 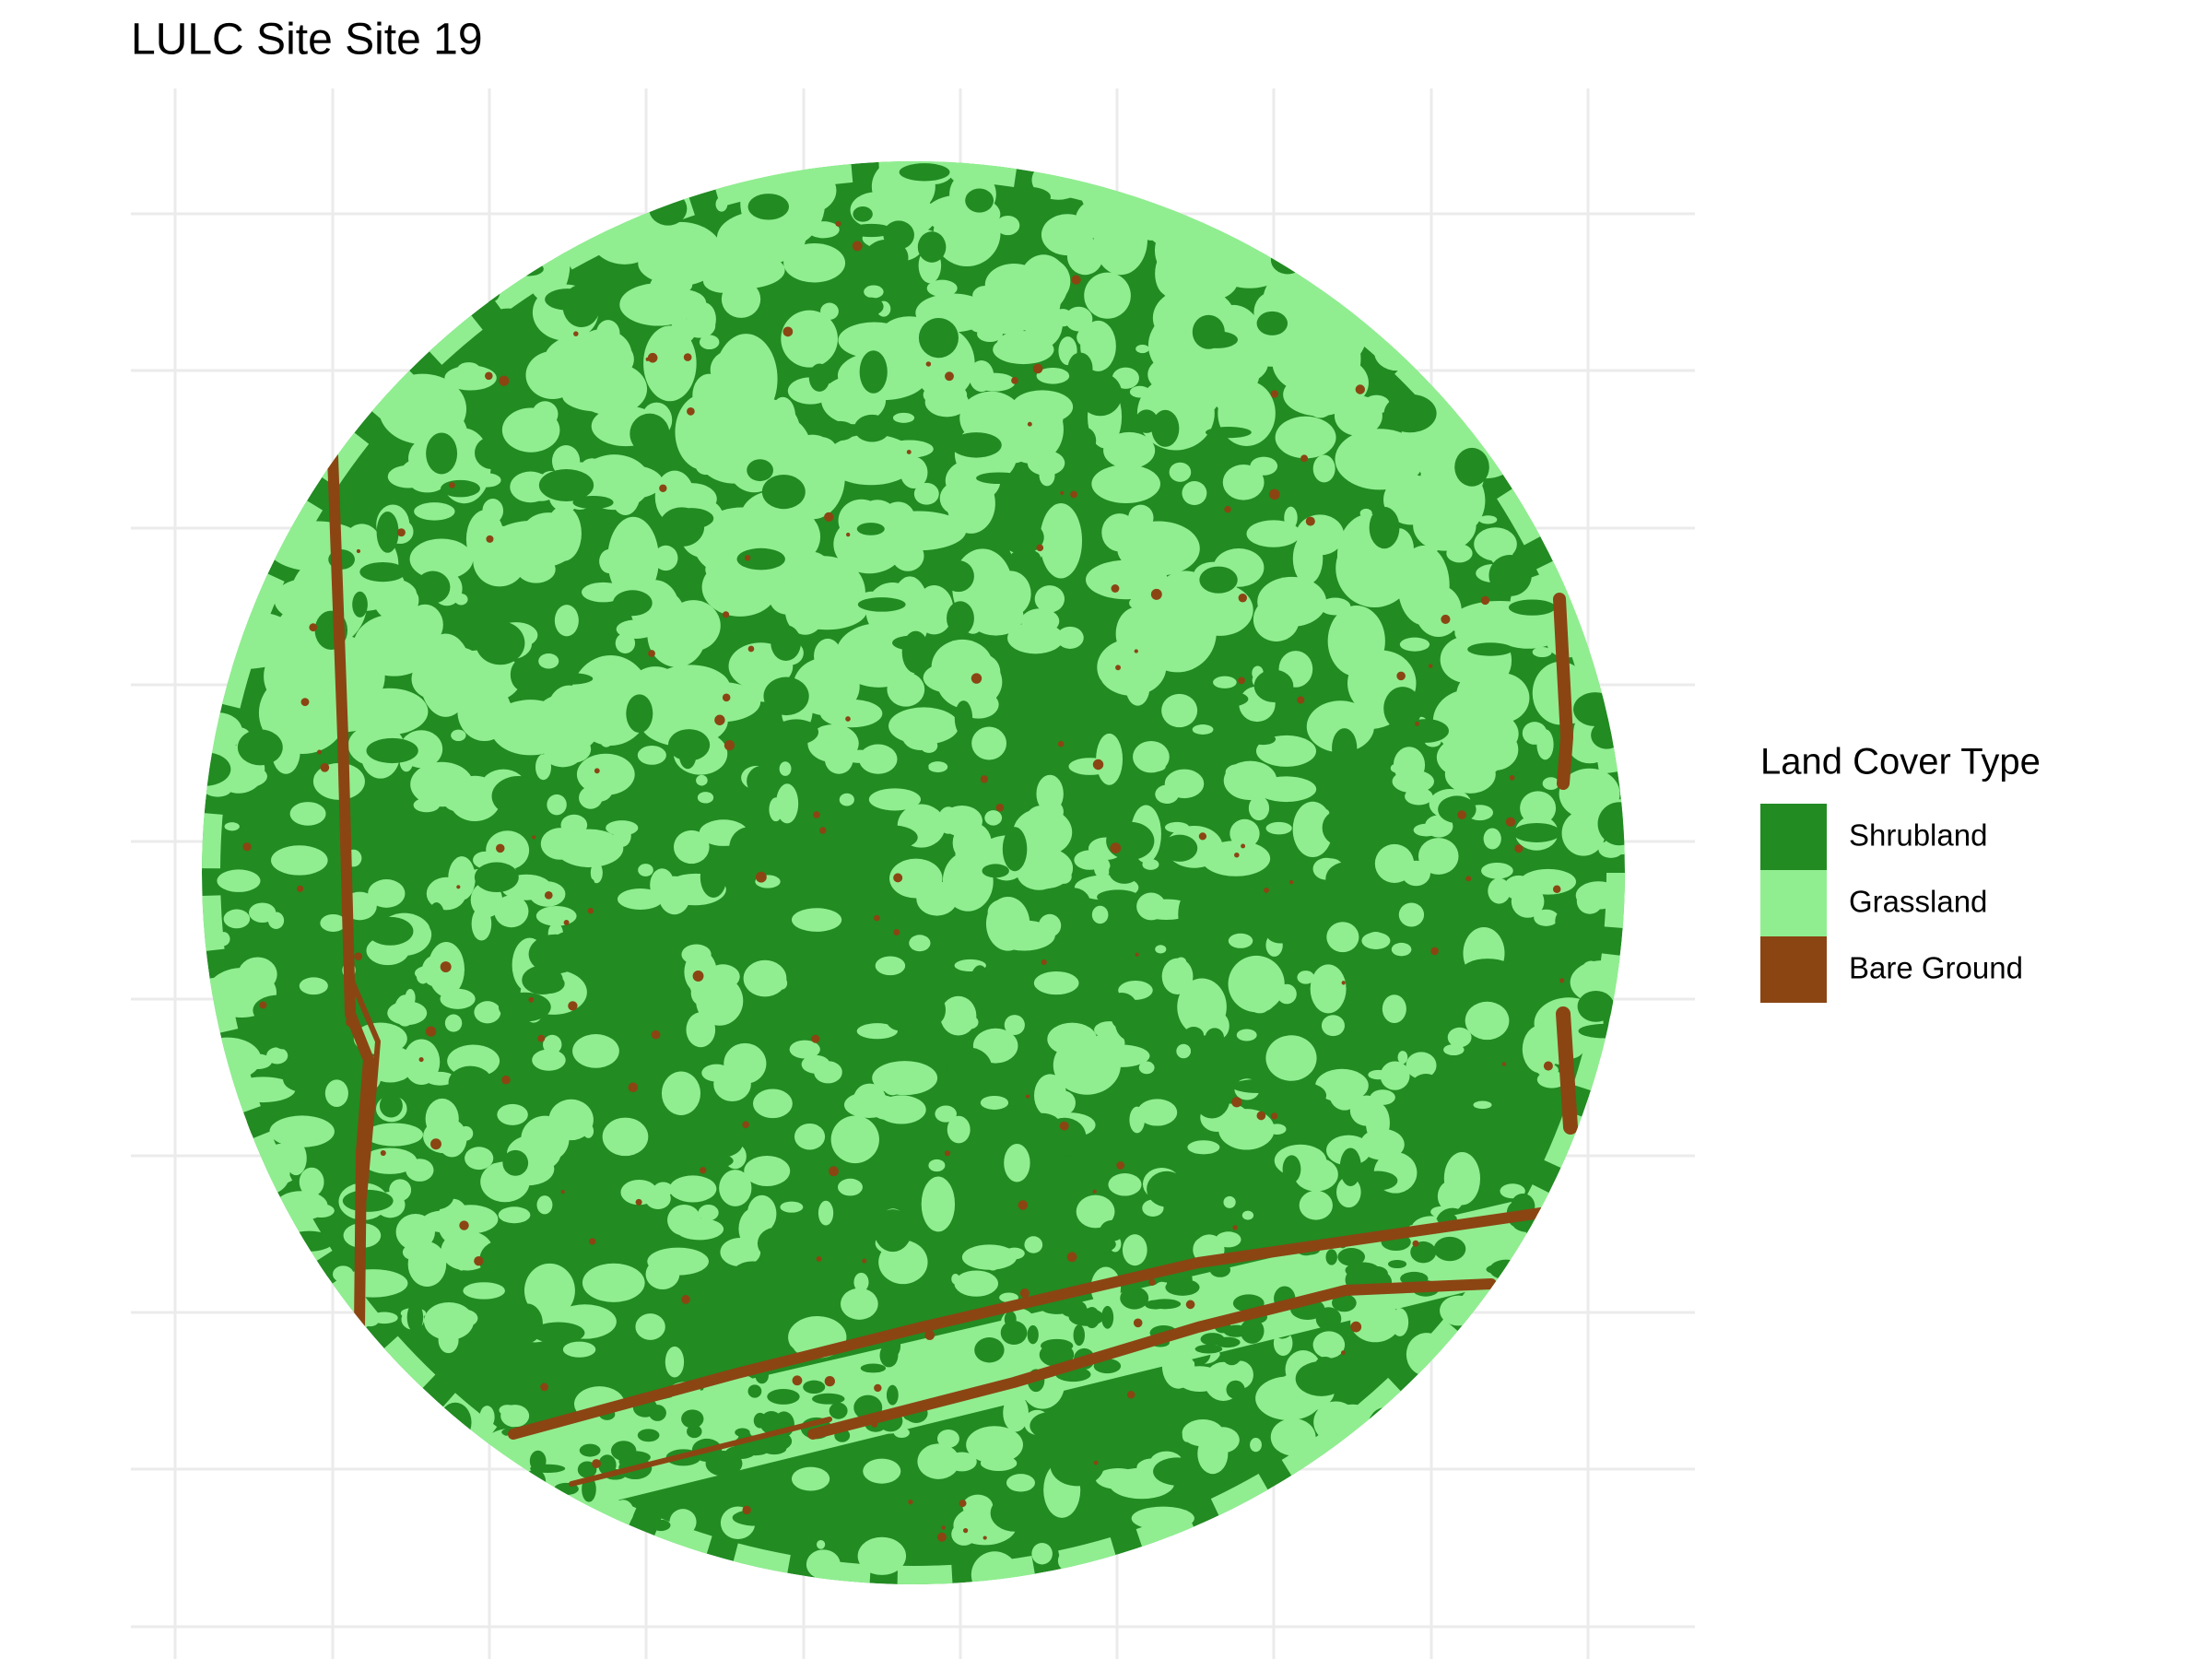 I want to click on bare-ground-track, so click(x=1152, y=1359).